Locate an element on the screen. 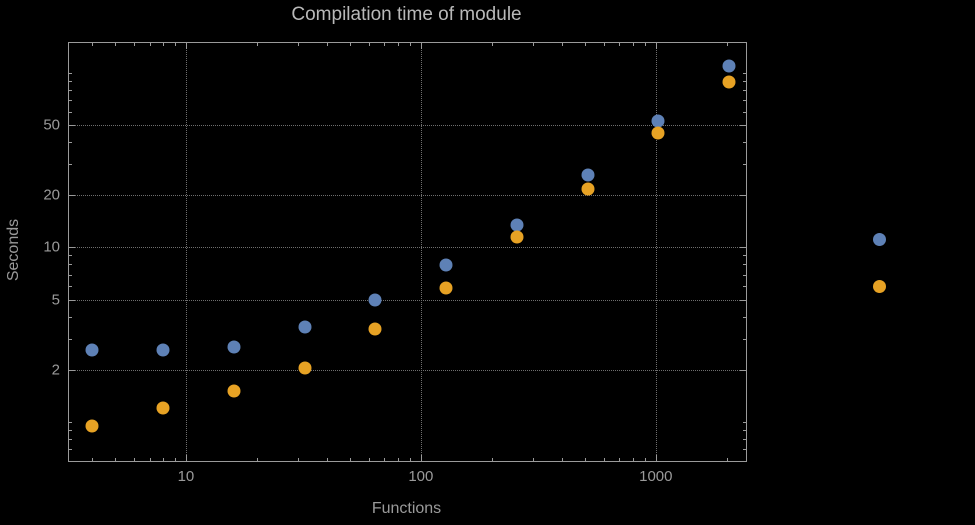 Image resolution: width=975 pixels, height=525 pixels. y-tick-label: 20 is located at coordinates (51, 195).